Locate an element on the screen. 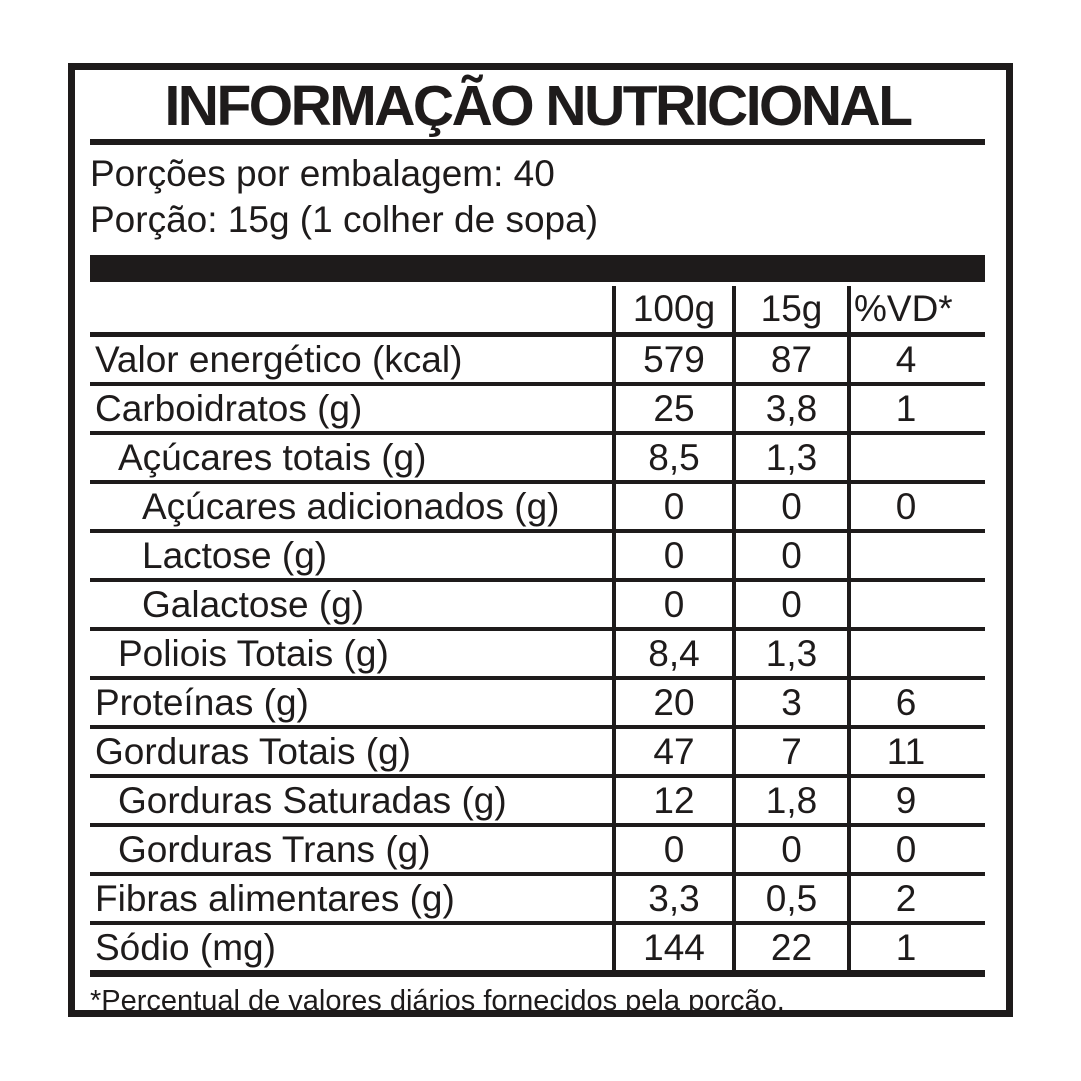  serving-size: Porção: 15g (1 colher de sopa) is located at coordinates (344, 219).